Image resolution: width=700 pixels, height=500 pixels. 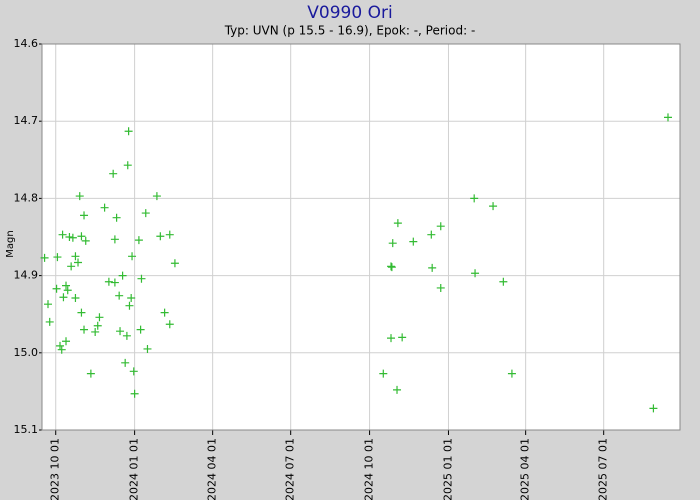 I want to click on y-tick-label: 14.9, so click(x=26, y=275).